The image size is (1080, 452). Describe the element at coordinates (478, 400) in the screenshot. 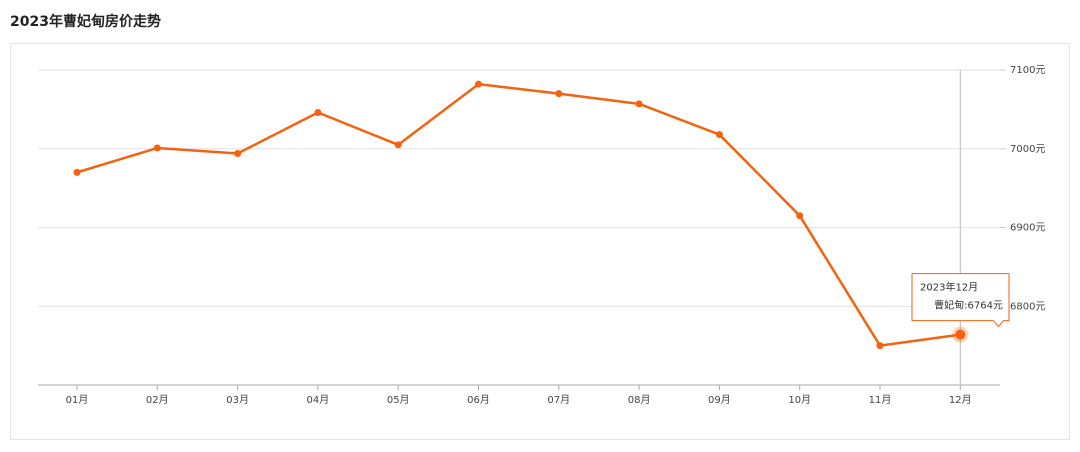

I see `x-tick-label: 06月` at that location.